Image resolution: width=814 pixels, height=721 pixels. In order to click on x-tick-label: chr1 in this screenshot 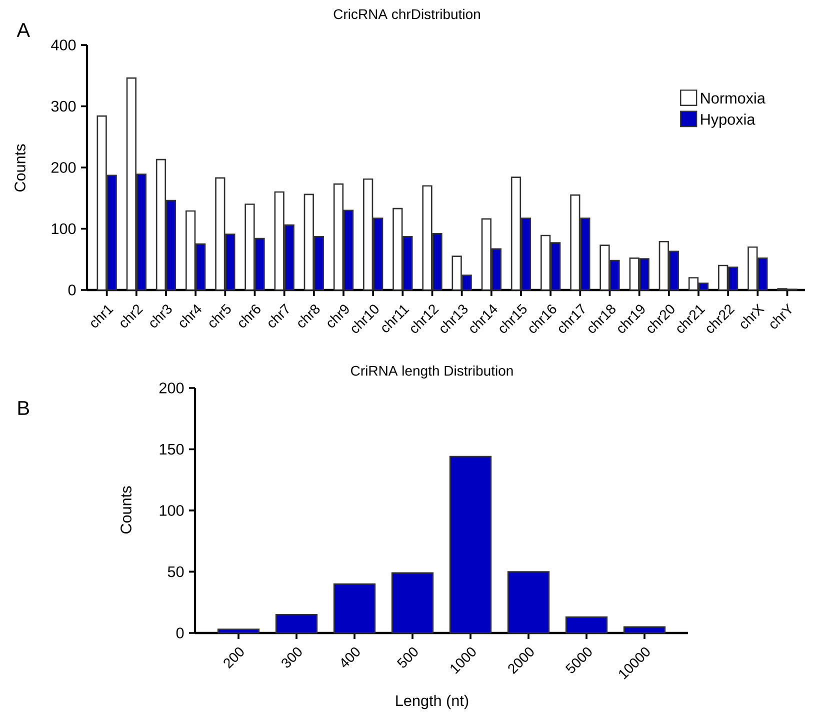, I will do `click(102, 316)`.